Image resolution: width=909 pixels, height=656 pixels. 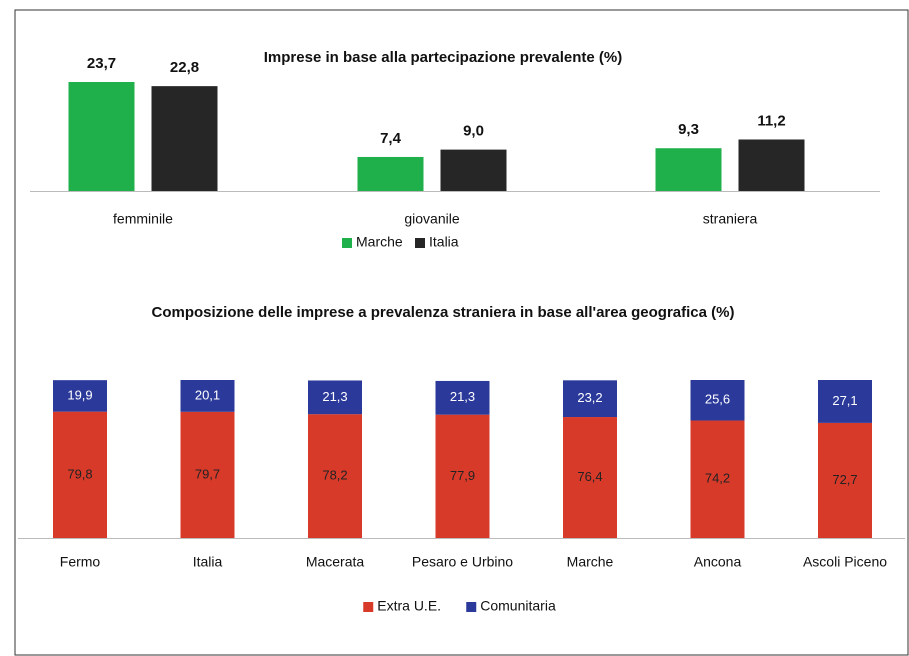 I want to click on x-tick-label: Ascoli Piceno, so click(x=845, y=562).